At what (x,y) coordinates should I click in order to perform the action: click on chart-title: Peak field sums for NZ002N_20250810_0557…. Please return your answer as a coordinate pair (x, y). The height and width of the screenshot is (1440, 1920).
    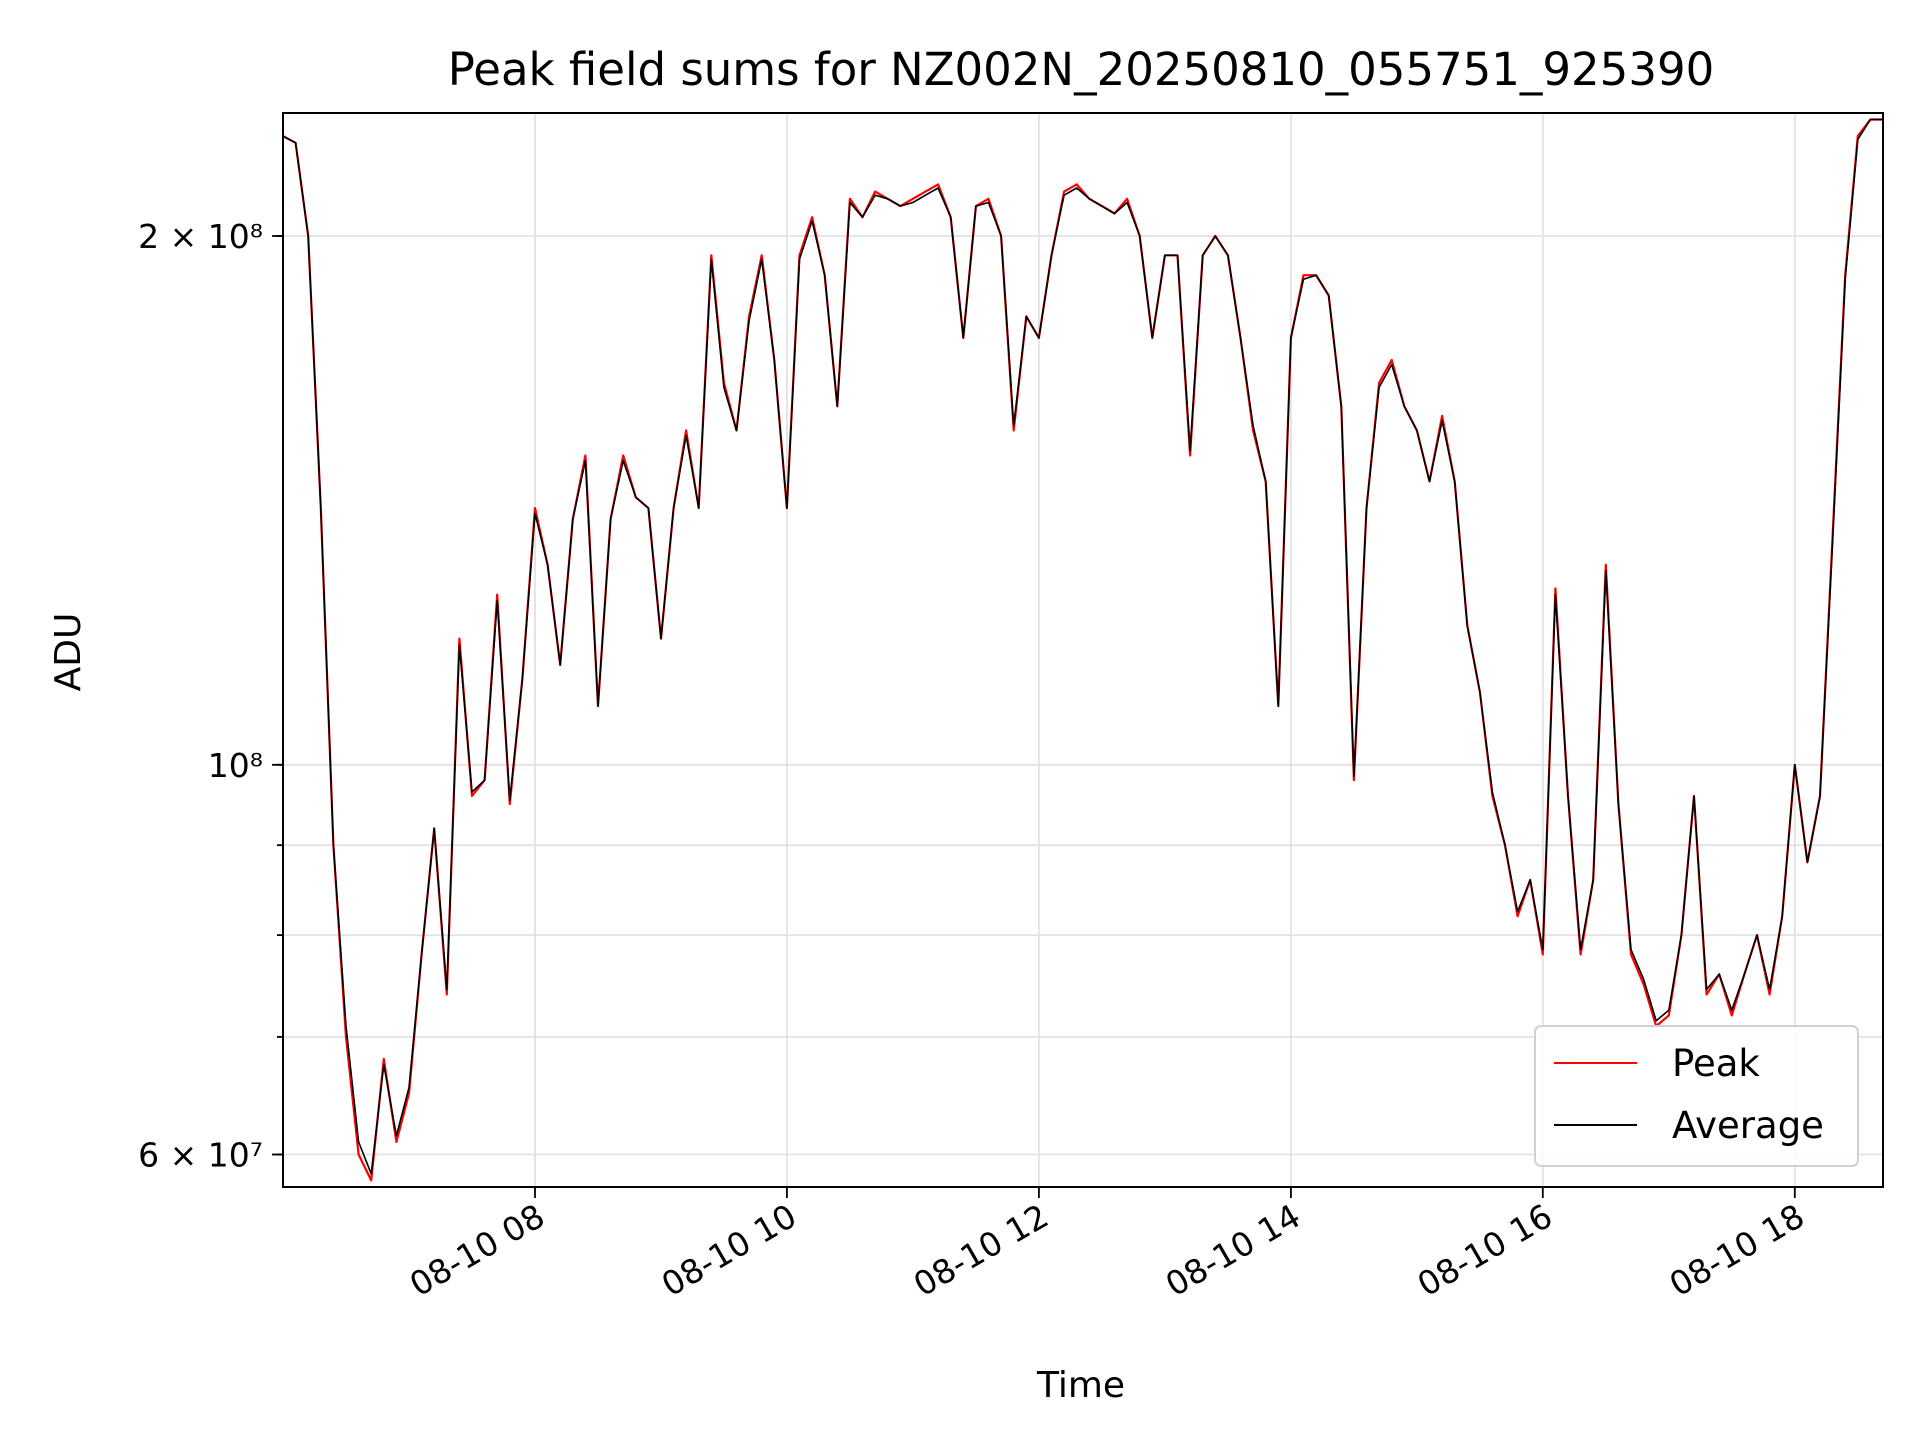
    Looking at the image, I should click on (1081, 69).